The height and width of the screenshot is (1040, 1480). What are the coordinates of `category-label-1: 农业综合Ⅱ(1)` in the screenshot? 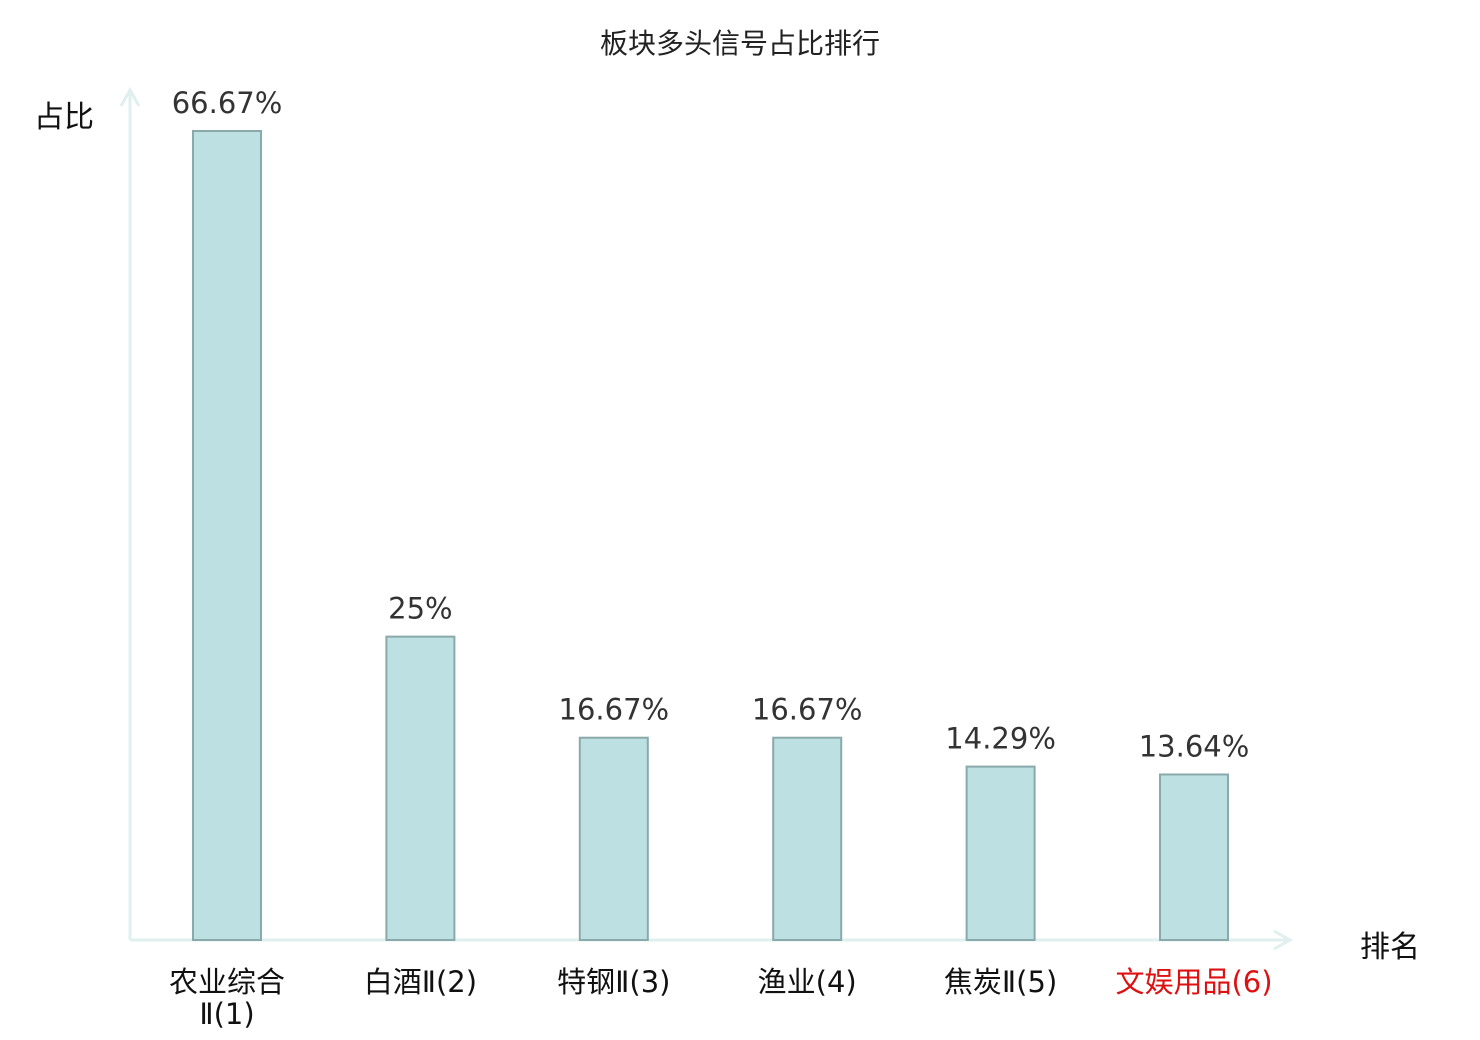 It's located at (226, 998).